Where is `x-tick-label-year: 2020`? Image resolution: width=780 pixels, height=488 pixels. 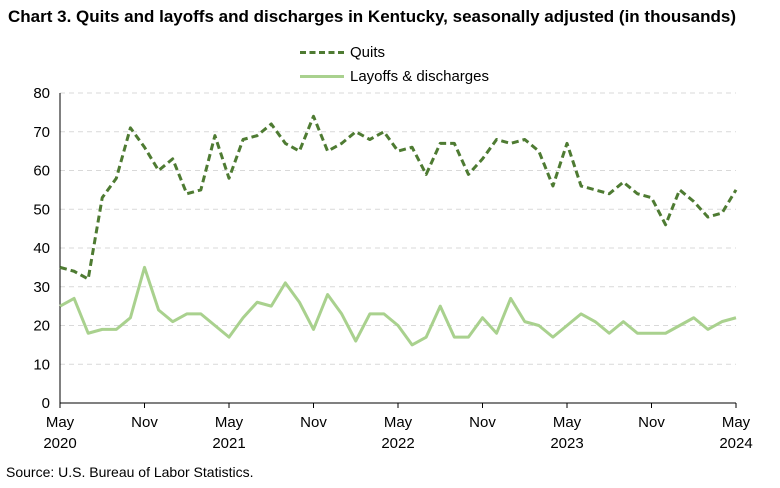 x-tick-label-year: 2020 is located at coordinates (59, 443).